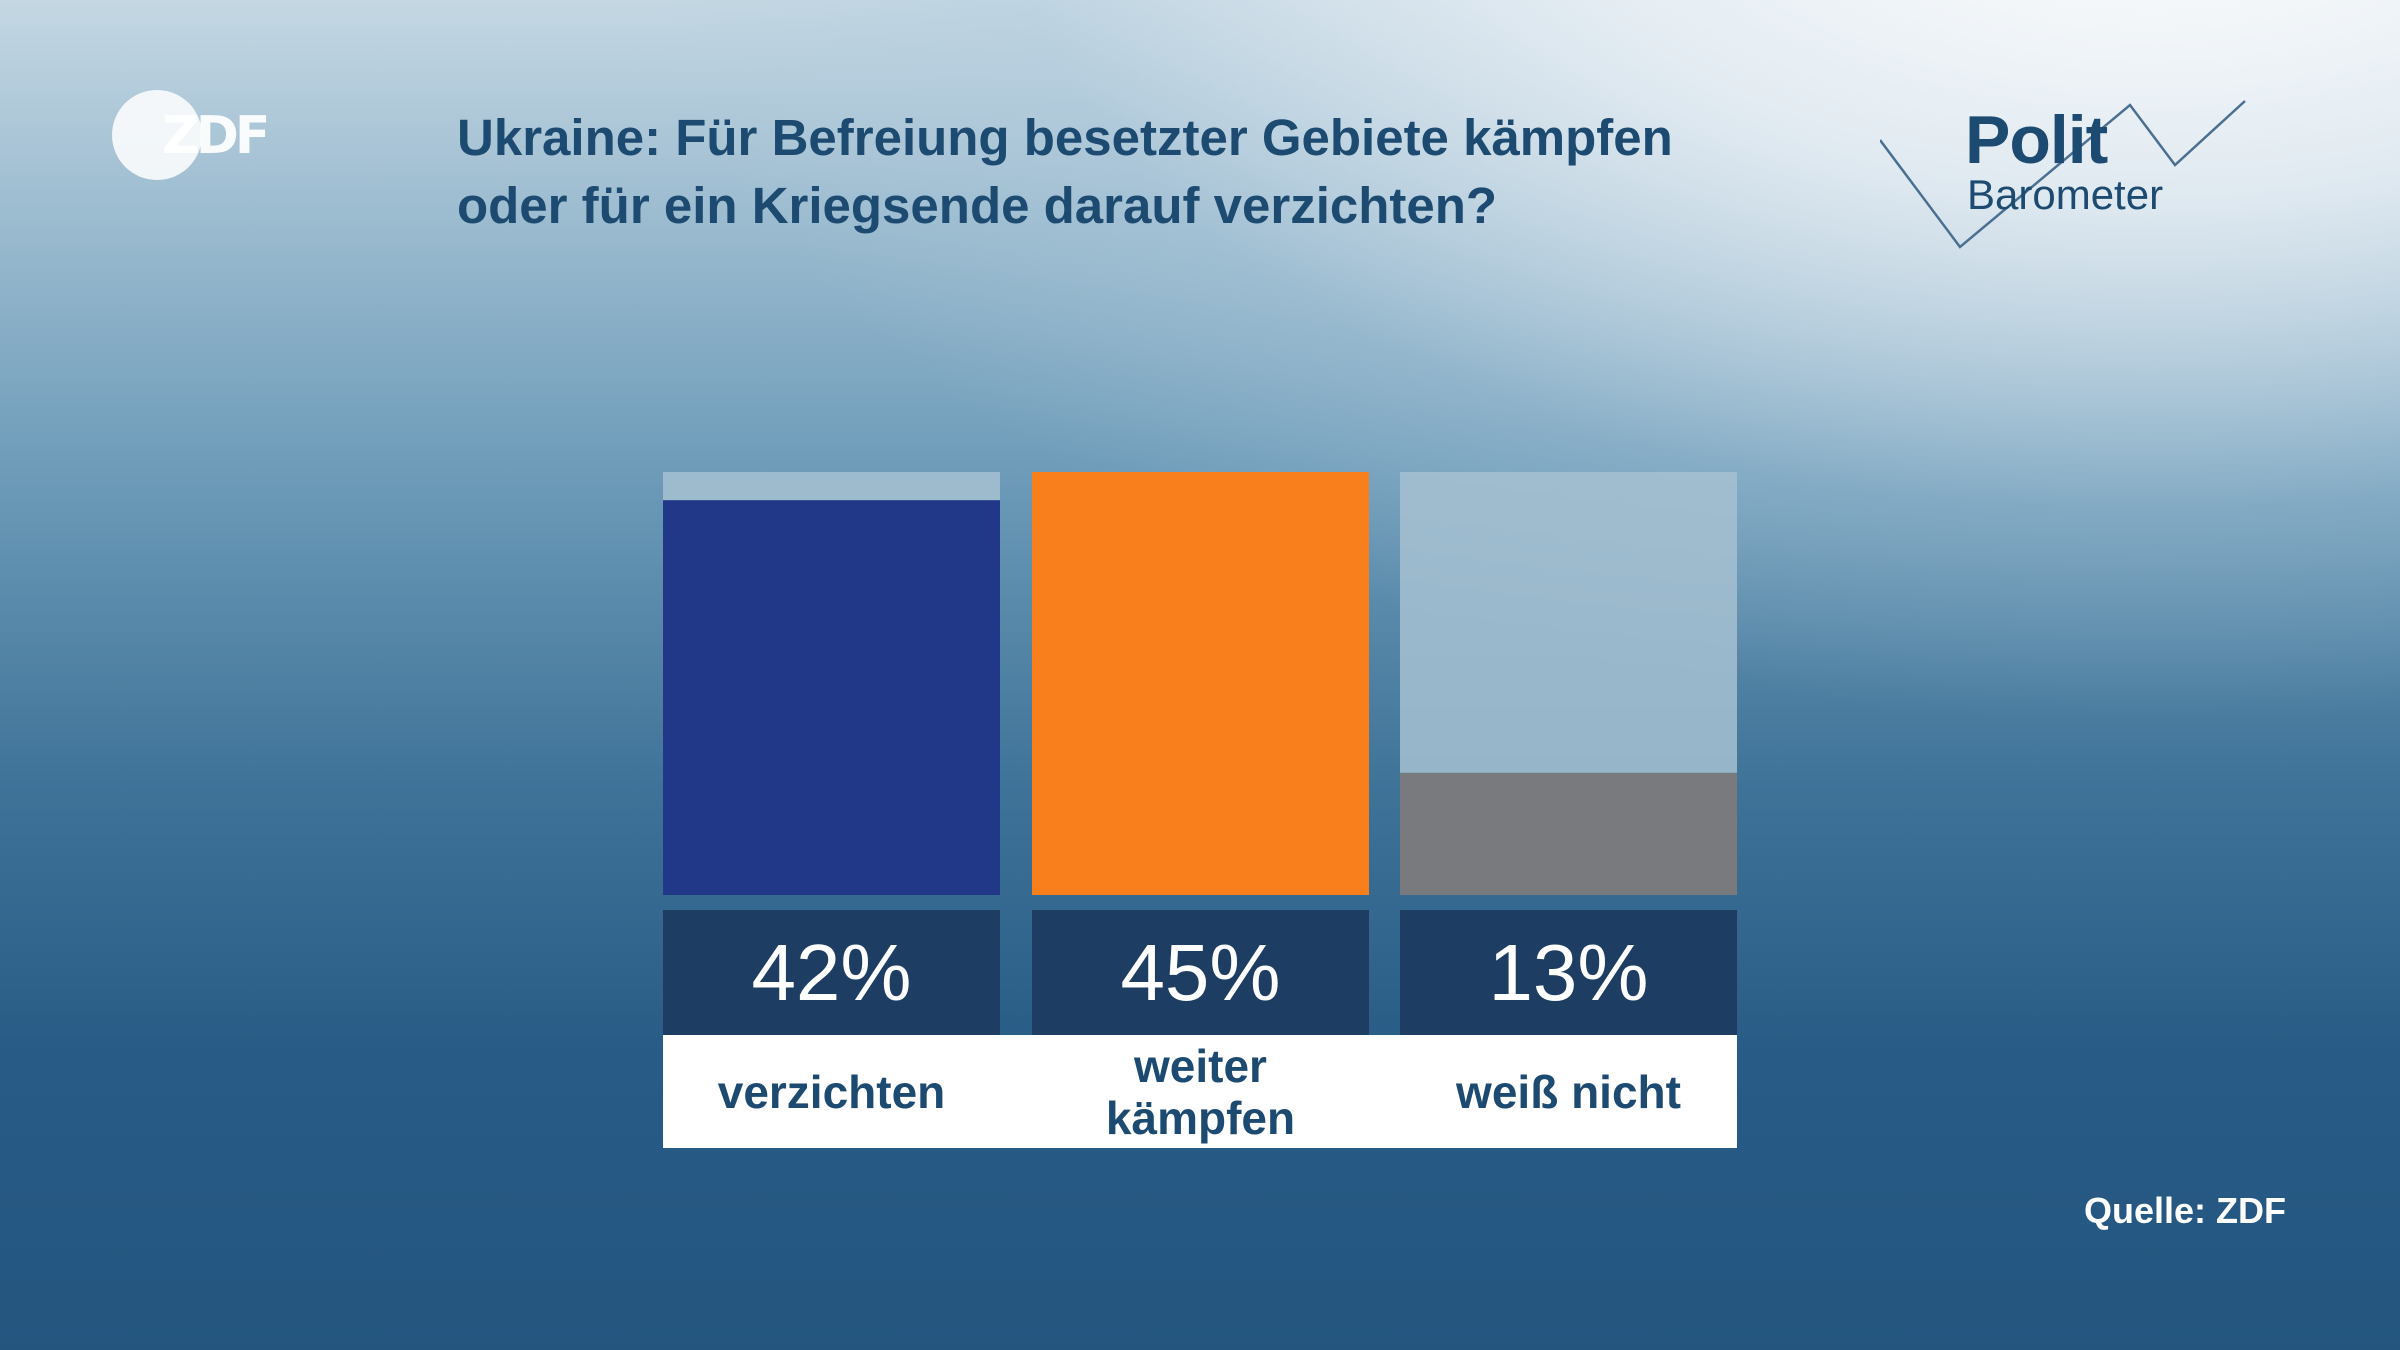  I want to click on category-label-line: weiter, so click(1200, 1065).